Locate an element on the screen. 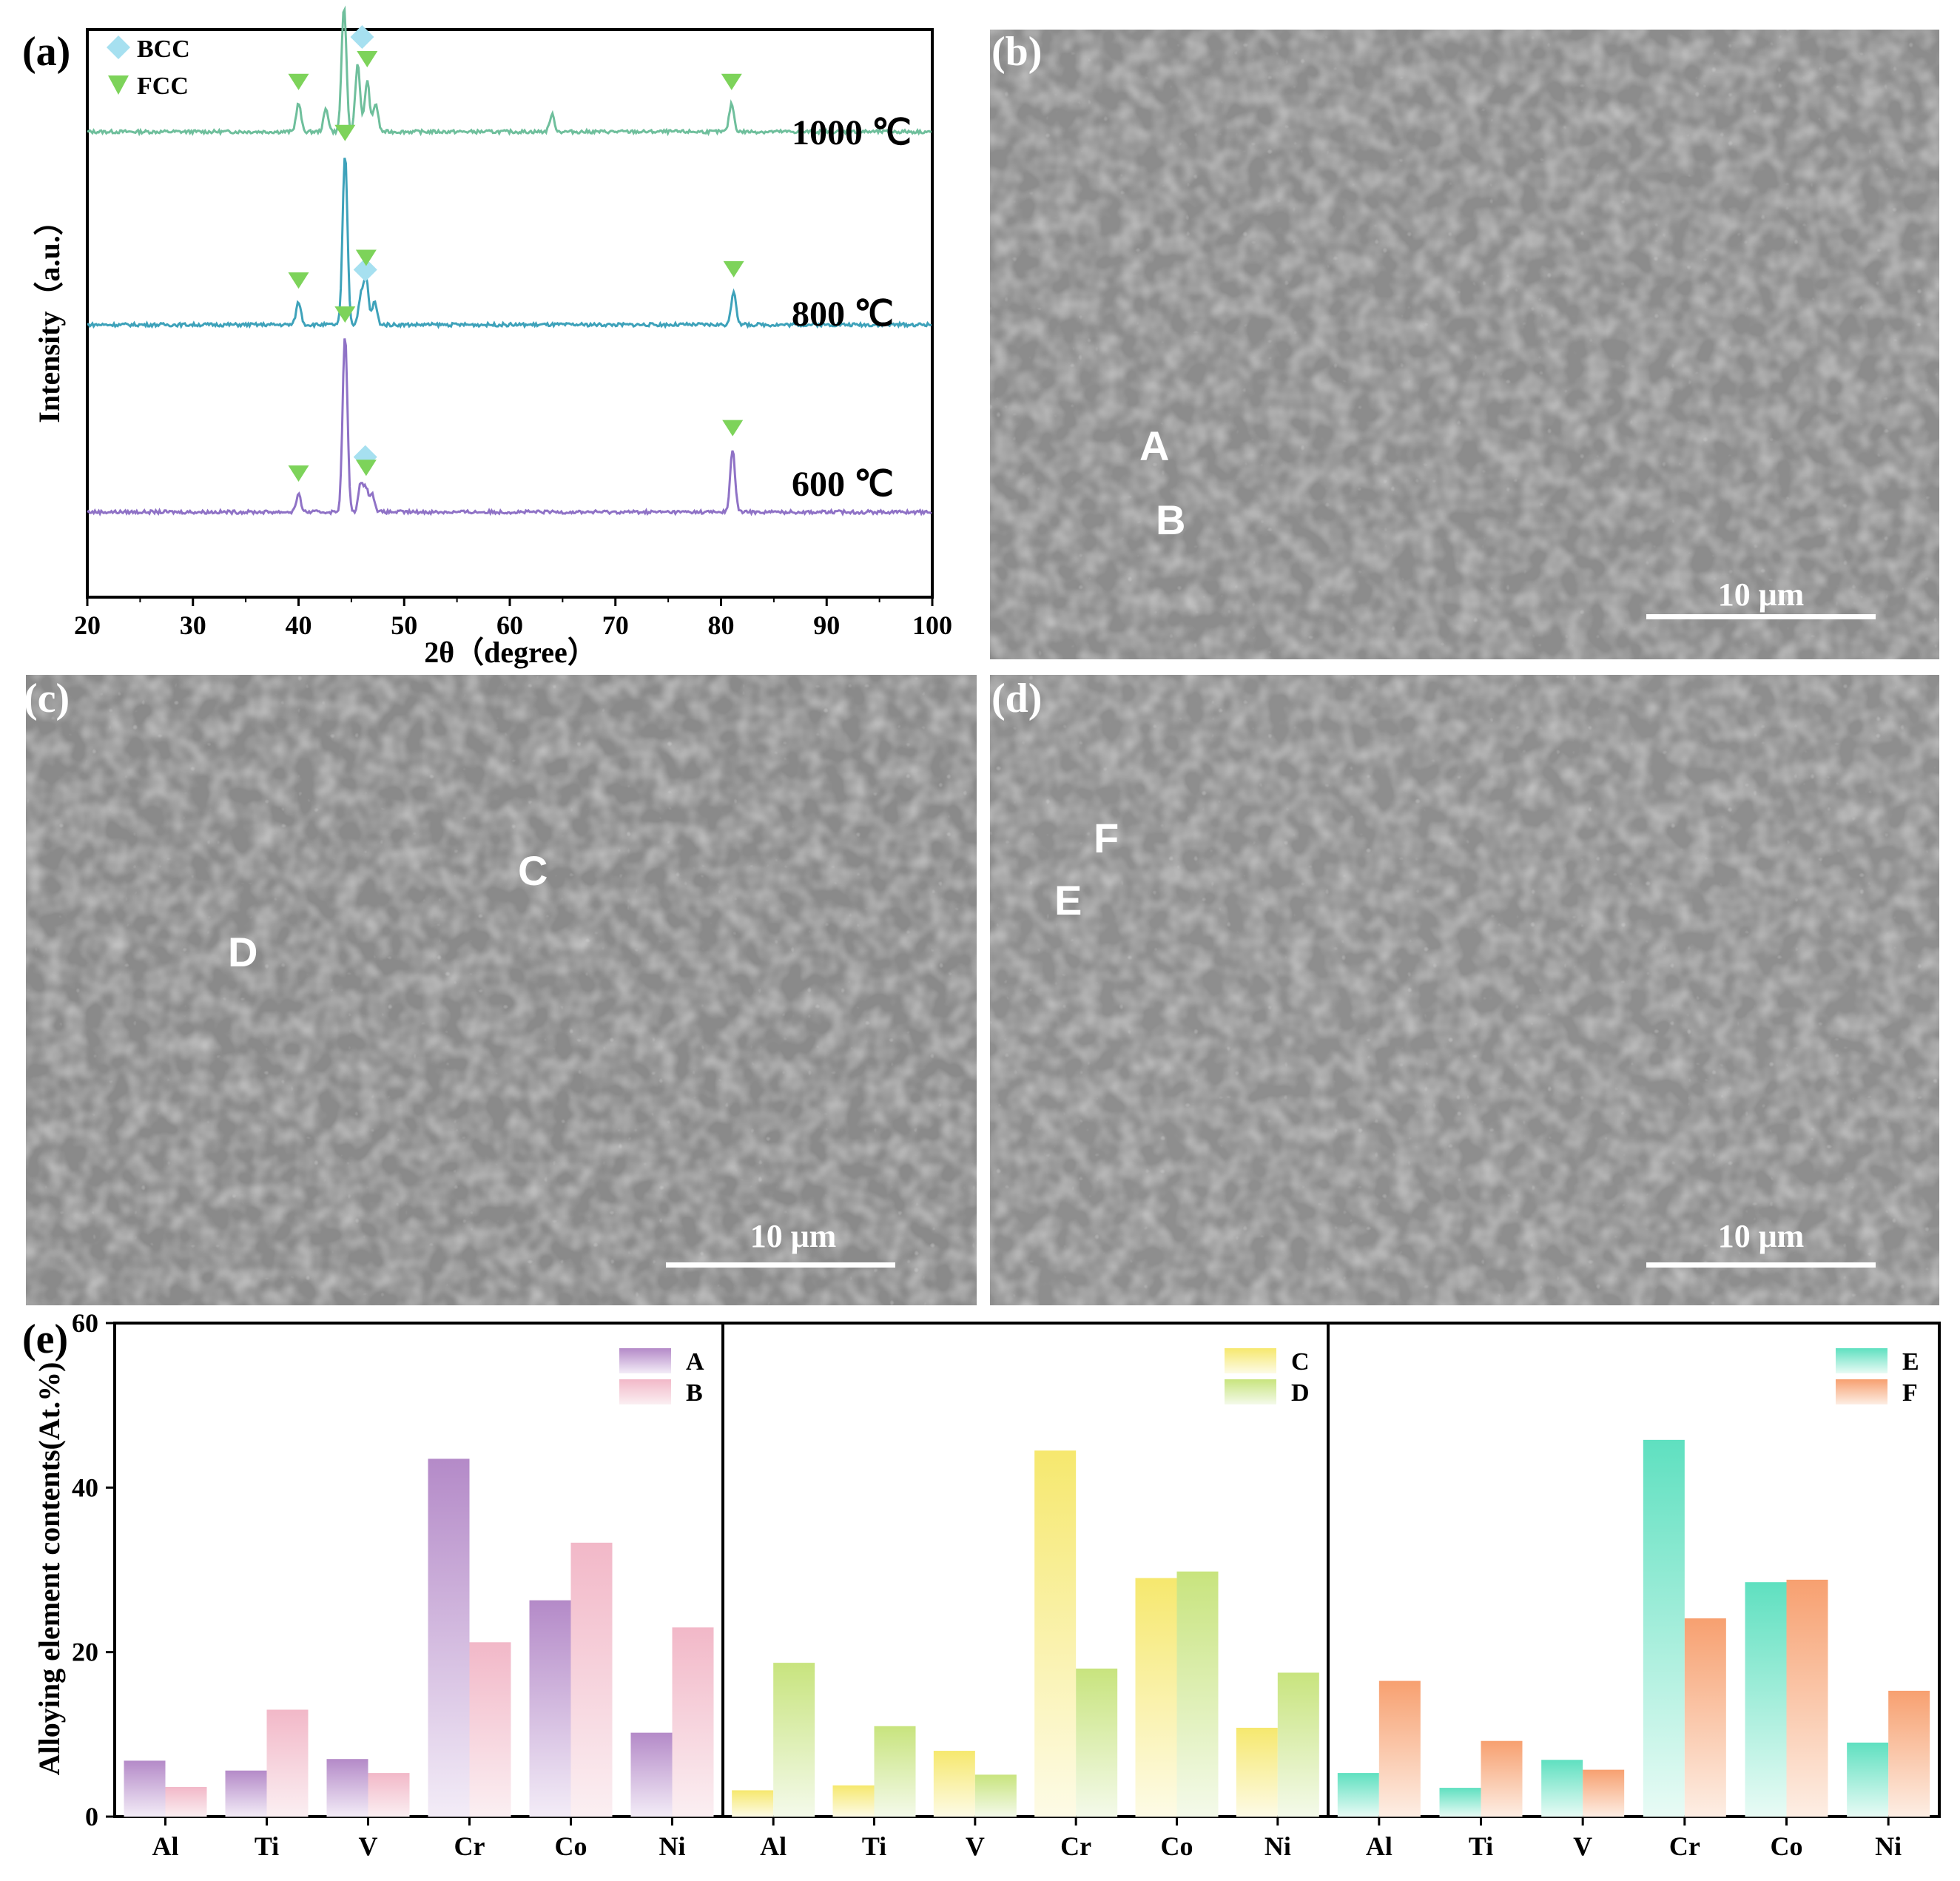 Image resolution: width=1960 pixels, height=1881 pixels. bar-F-Co is located at coordinates (1807, 1698).